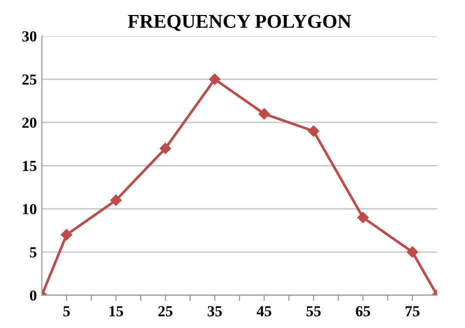  I want to click on y-tick-label: 15, so click(29, 166).